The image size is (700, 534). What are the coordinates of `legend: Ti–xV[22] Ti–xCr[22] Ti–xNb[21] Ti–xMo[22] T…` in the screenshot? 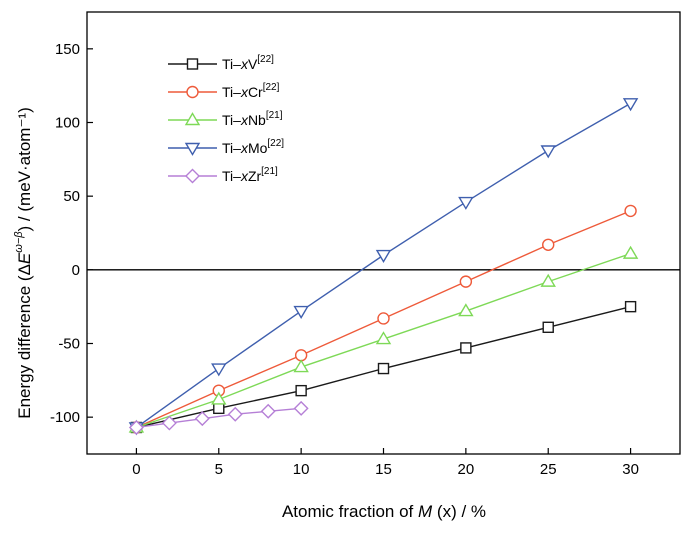 It's located at (226, 119).